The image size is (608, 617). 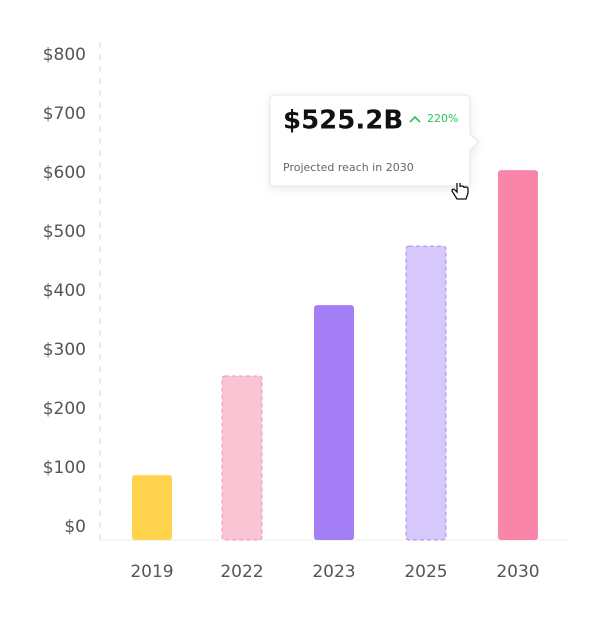 What do you see at coordinates (333, 572) in the screenshot?
I see `x-tick-label: 2023` at bounding box center [333, 572].